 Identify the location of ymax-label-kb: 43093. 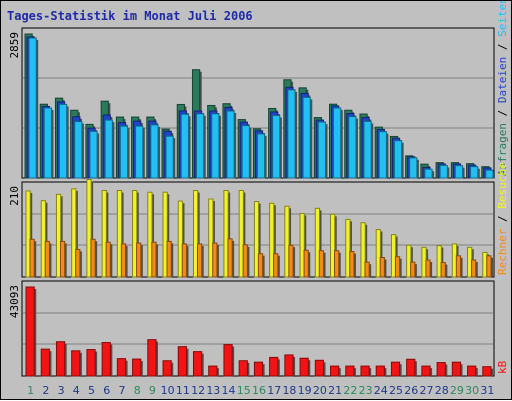
(14, 301).